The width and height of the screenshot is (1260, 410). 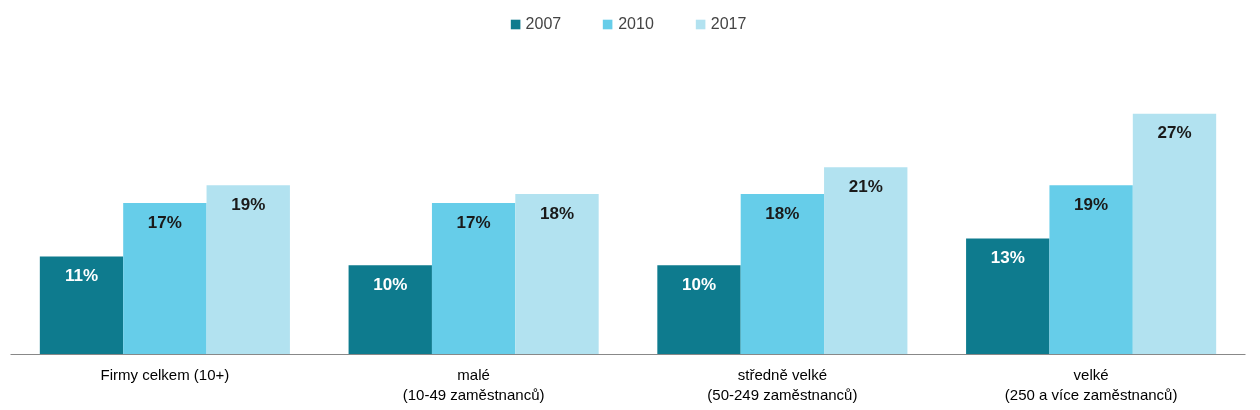 I want to click on x-tick-label: malé (10-49 zaměstnanců), so click(x=473, y=384).